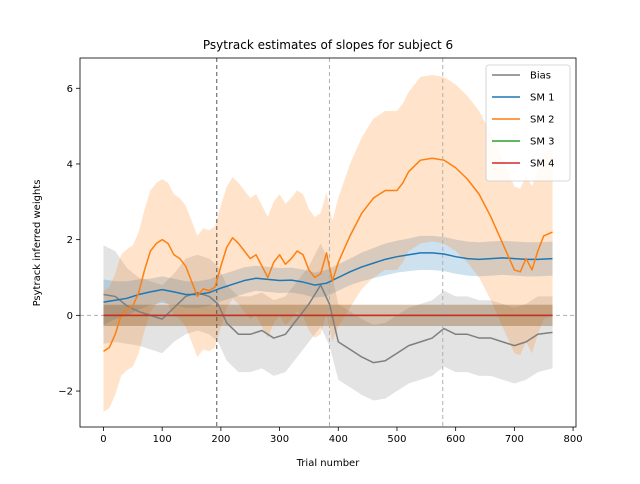 This screenshot has height=484, width=640. What do you see at coordinates (455, 439) in the screenshot?
I see `x-tick-label: 600` at bounding box center [455, 439].